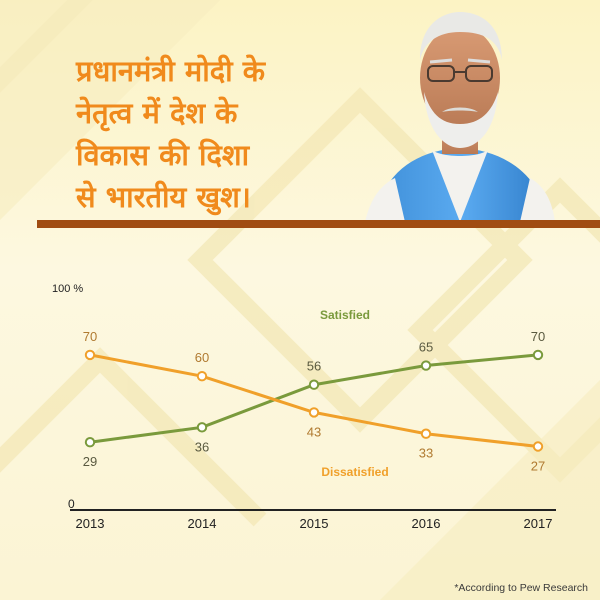 This screenshot has width=600, height=600. Describe the element at coordinates (318, 224) in the screenshot. I see `divider-bar` at that location.